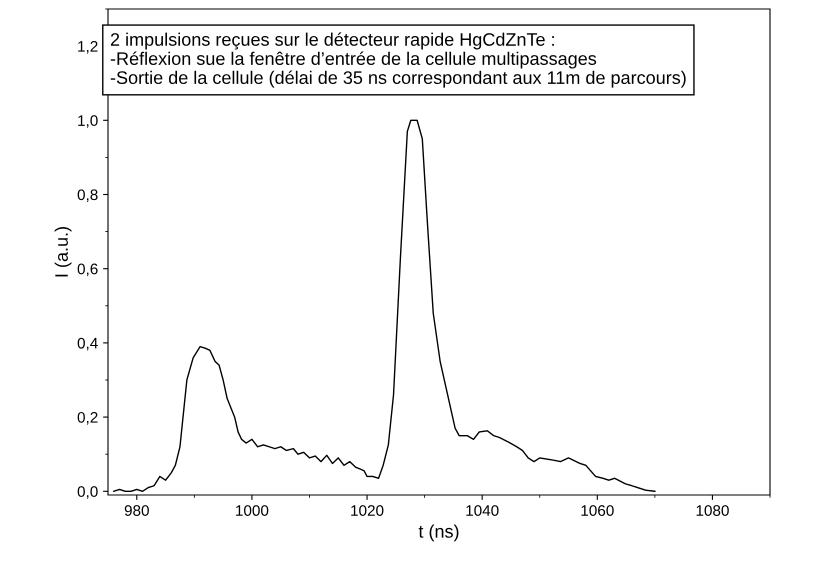 The width and height of the screenshot is (839, 570). What do you see at coordinates (88, 47) in the screenshot?
I see `y-tick-label: 1,2` at bounding box center [88, 47].